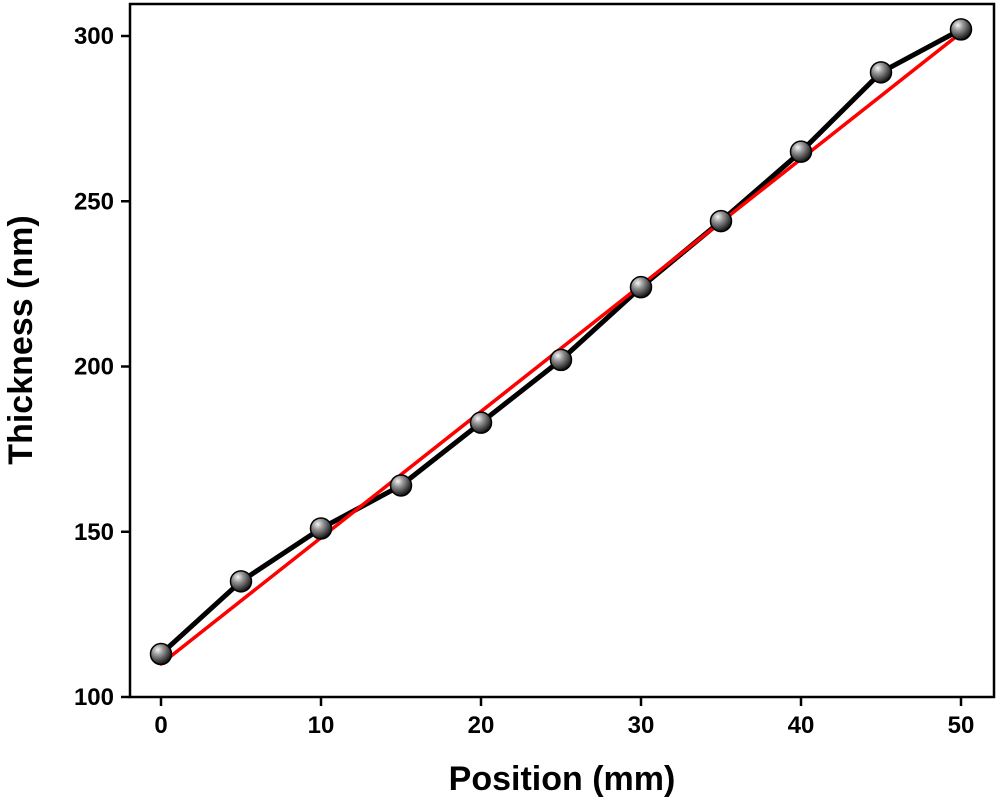 The width and height of the screenshot is (1000, 799). I want to click on y-axis-tick-labels: 100 150 200 250 300, so click(94, 367).